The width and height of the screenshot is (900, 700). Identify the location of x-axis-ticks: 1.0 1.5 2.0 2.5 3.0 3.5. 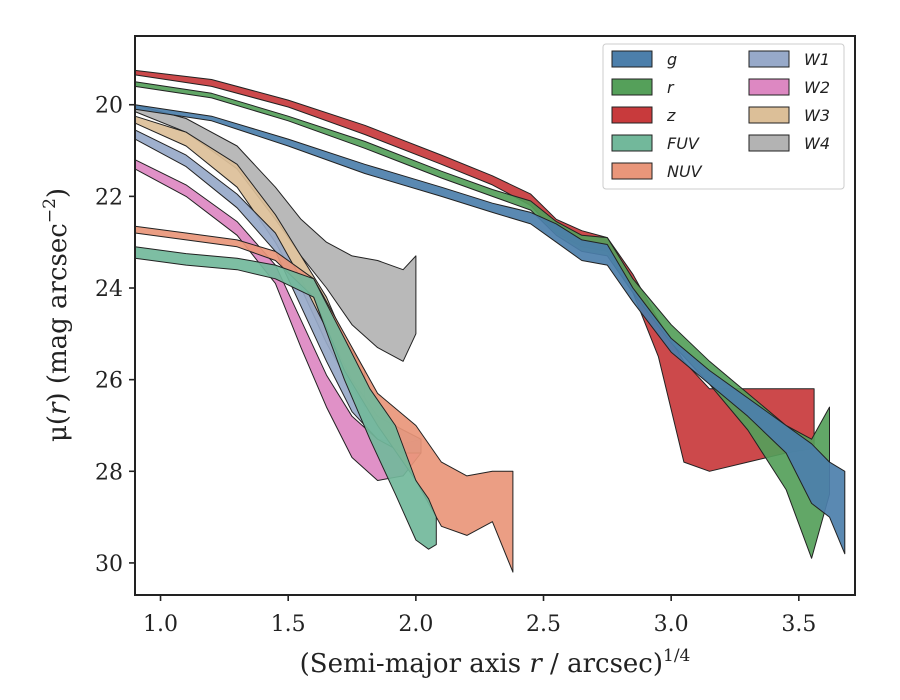
(479, 616).